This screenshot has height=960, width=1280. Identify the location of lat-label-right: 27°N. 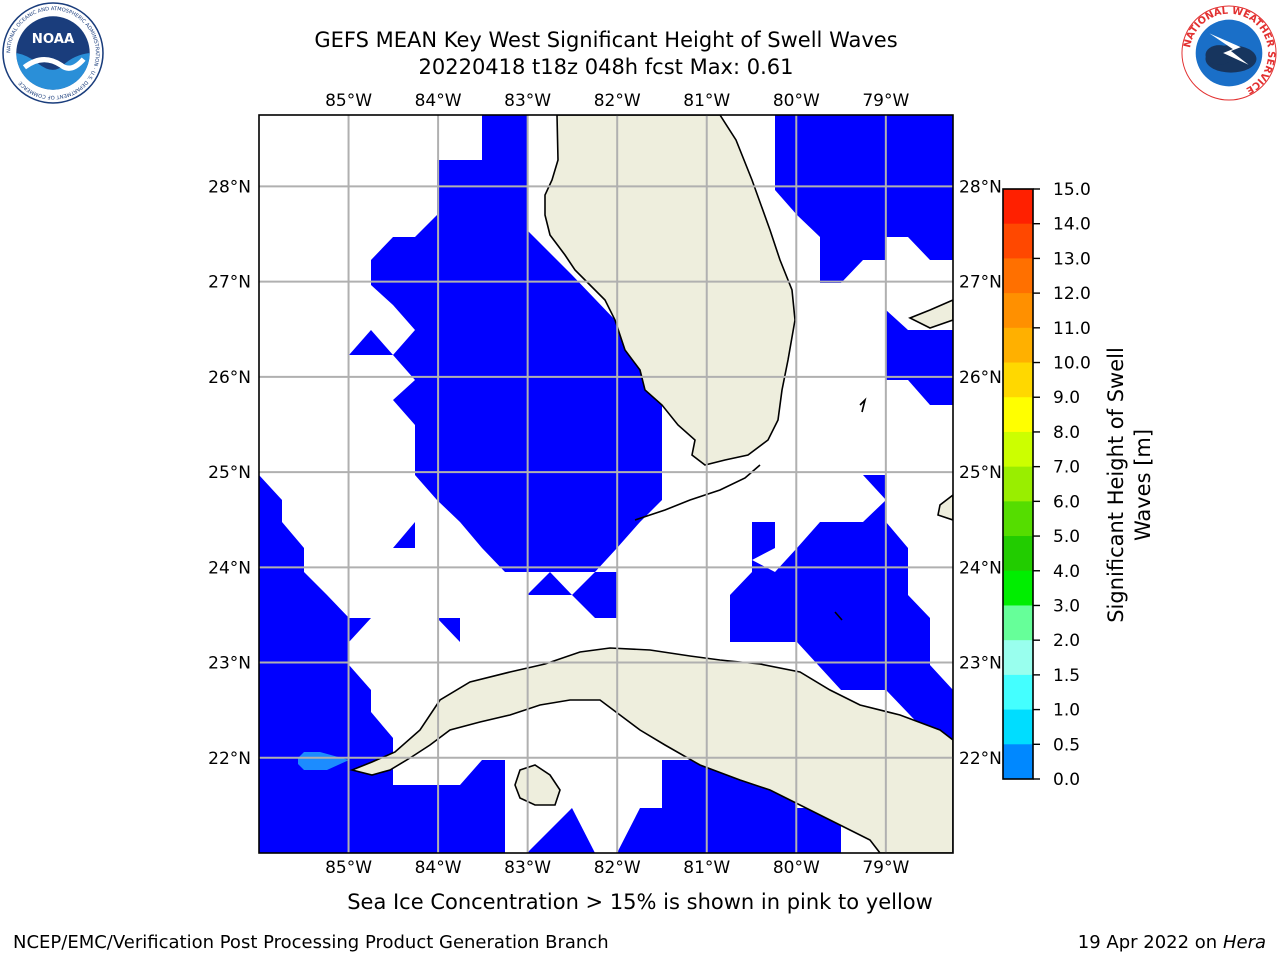
(980, 283).